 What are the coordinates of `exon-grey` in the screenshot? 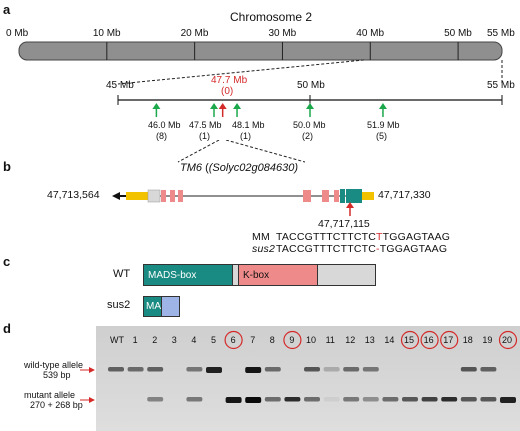 It's located at (154, 196).